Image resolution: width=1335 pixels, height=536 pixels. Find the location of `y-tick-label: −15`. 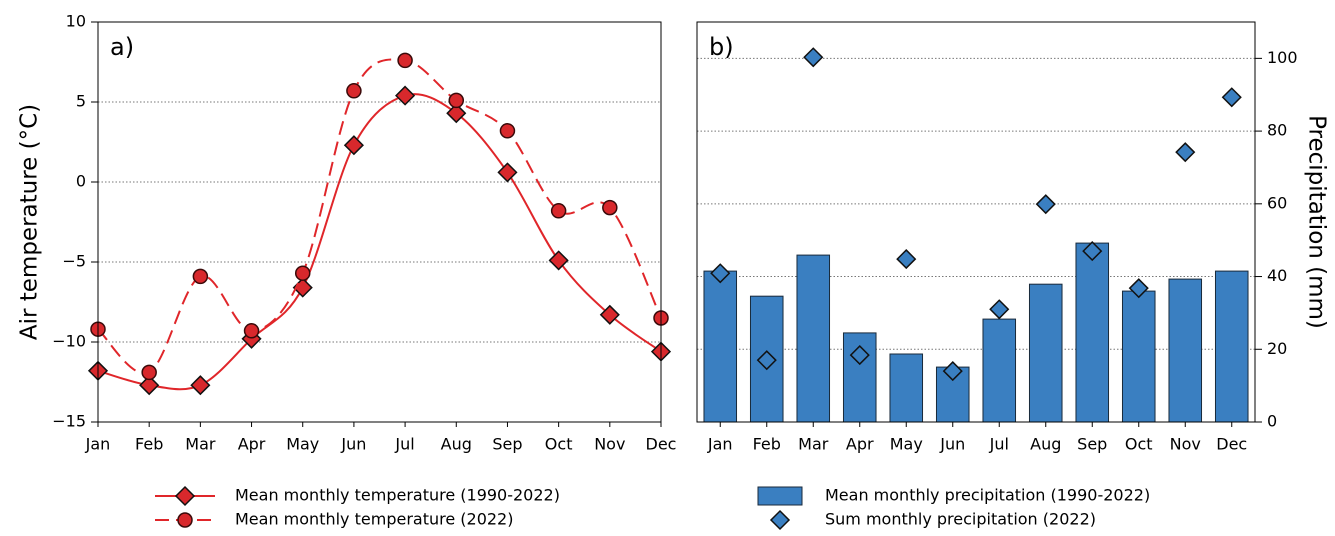

y-tick-label: −15 is located at coordinates (69, 421).